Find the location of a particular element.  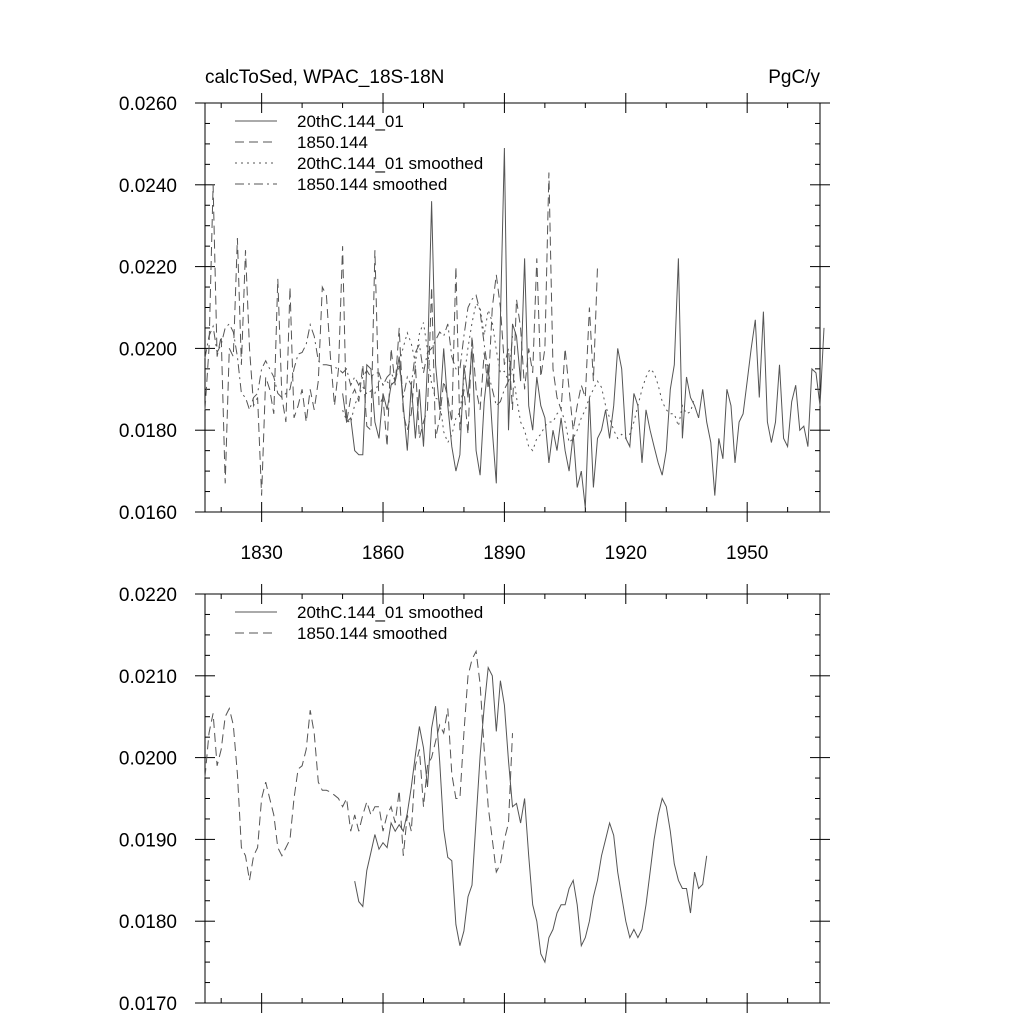

x-tick-label: 1860 is located at coordinates (383, 553).